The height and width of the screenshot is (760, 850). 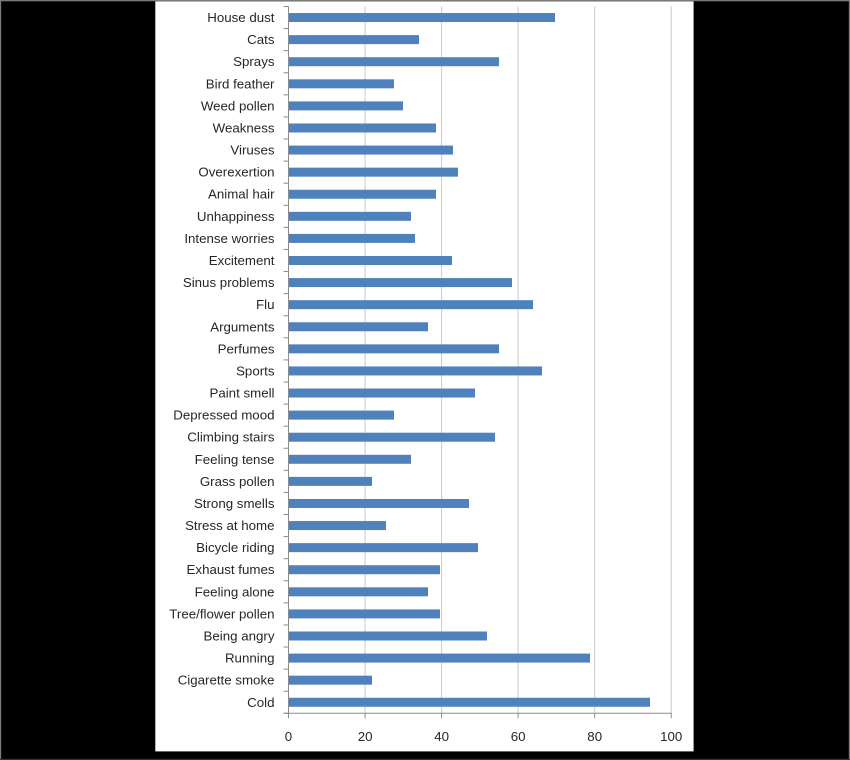 I want to click on svg-text: 0, so click(x=288, y=736).